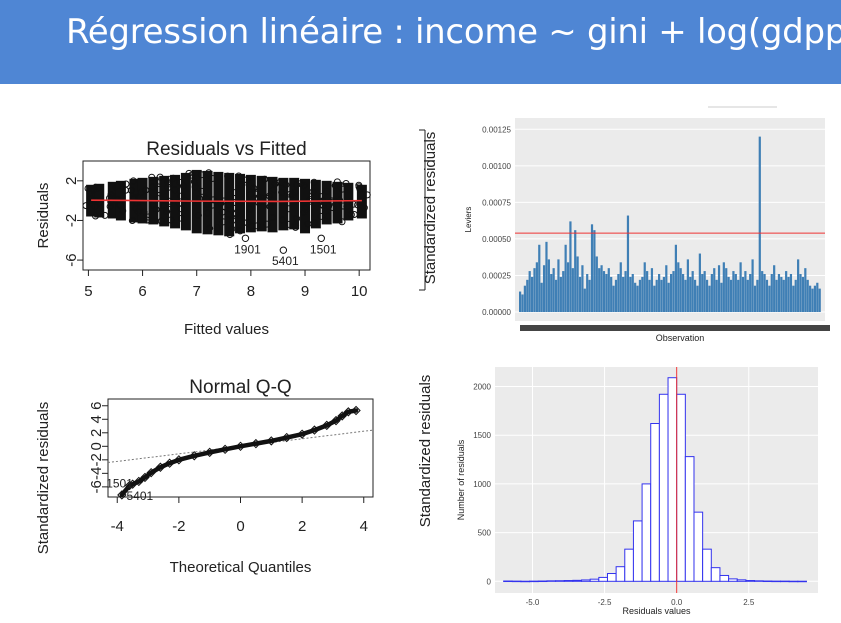  Describe the element at coordinates (675, 328) in the screenshot. I see `observation-axis-band` at that location.